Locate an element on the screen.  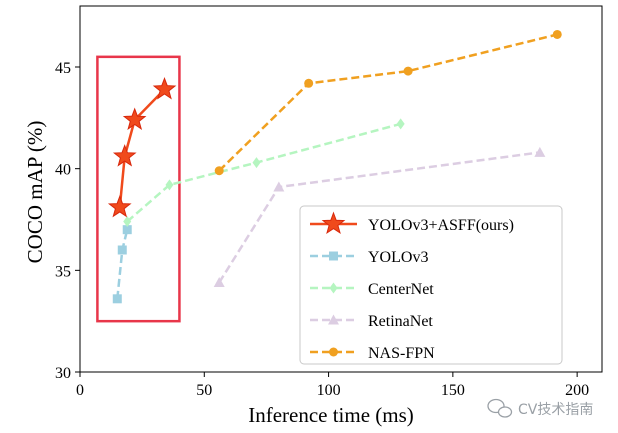
highlight-box is located at coordinates (138, 189).